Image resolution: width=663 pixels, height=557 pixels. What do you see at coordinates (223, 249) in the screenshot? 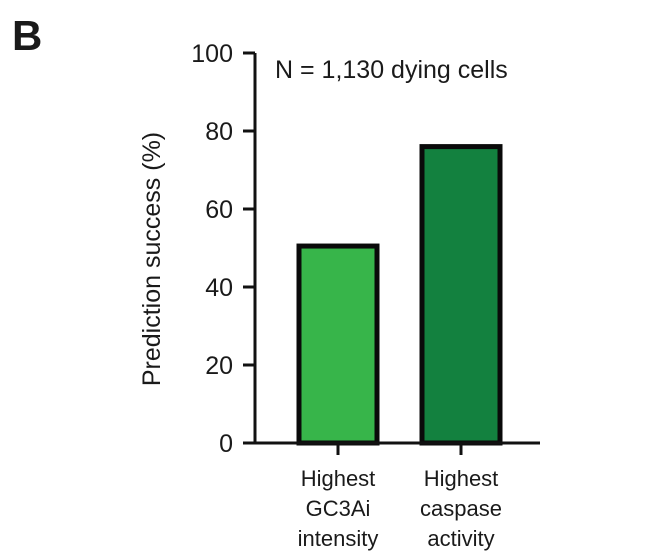
I see `y-axis-ticks: 0 20 40 60 80 100` at bounding box center [223, 249].